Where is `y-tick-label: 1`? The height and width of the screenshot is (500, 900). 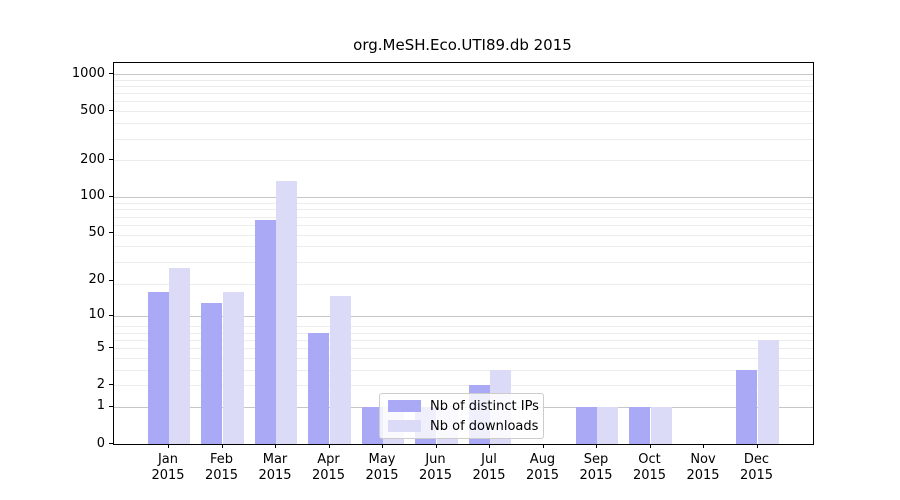
y-tick-label: 1 is located at coordinates (100, 406).